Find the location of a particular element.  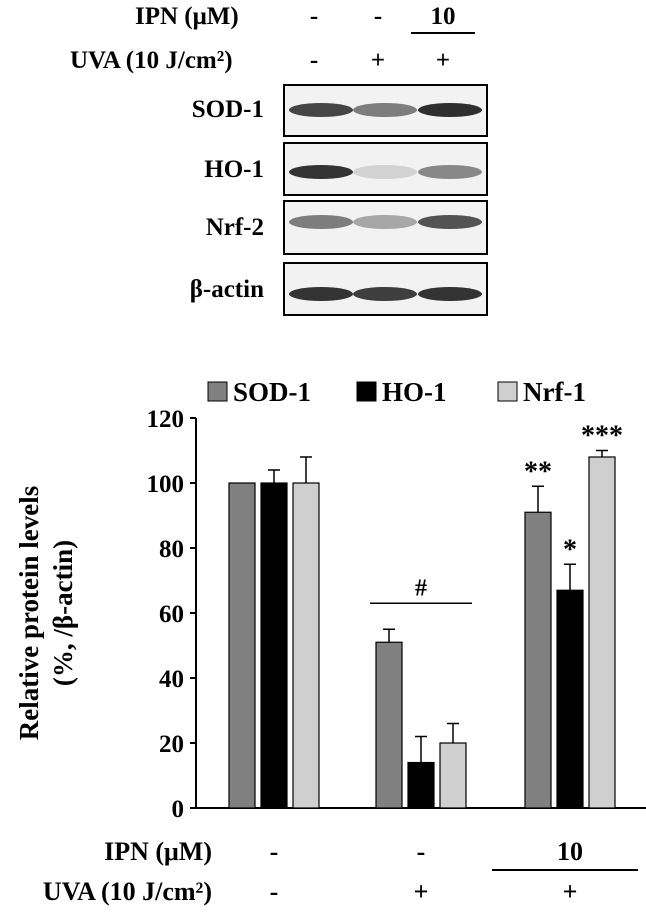

blot-uva-value-2: + is located at coordinates (378, 60).